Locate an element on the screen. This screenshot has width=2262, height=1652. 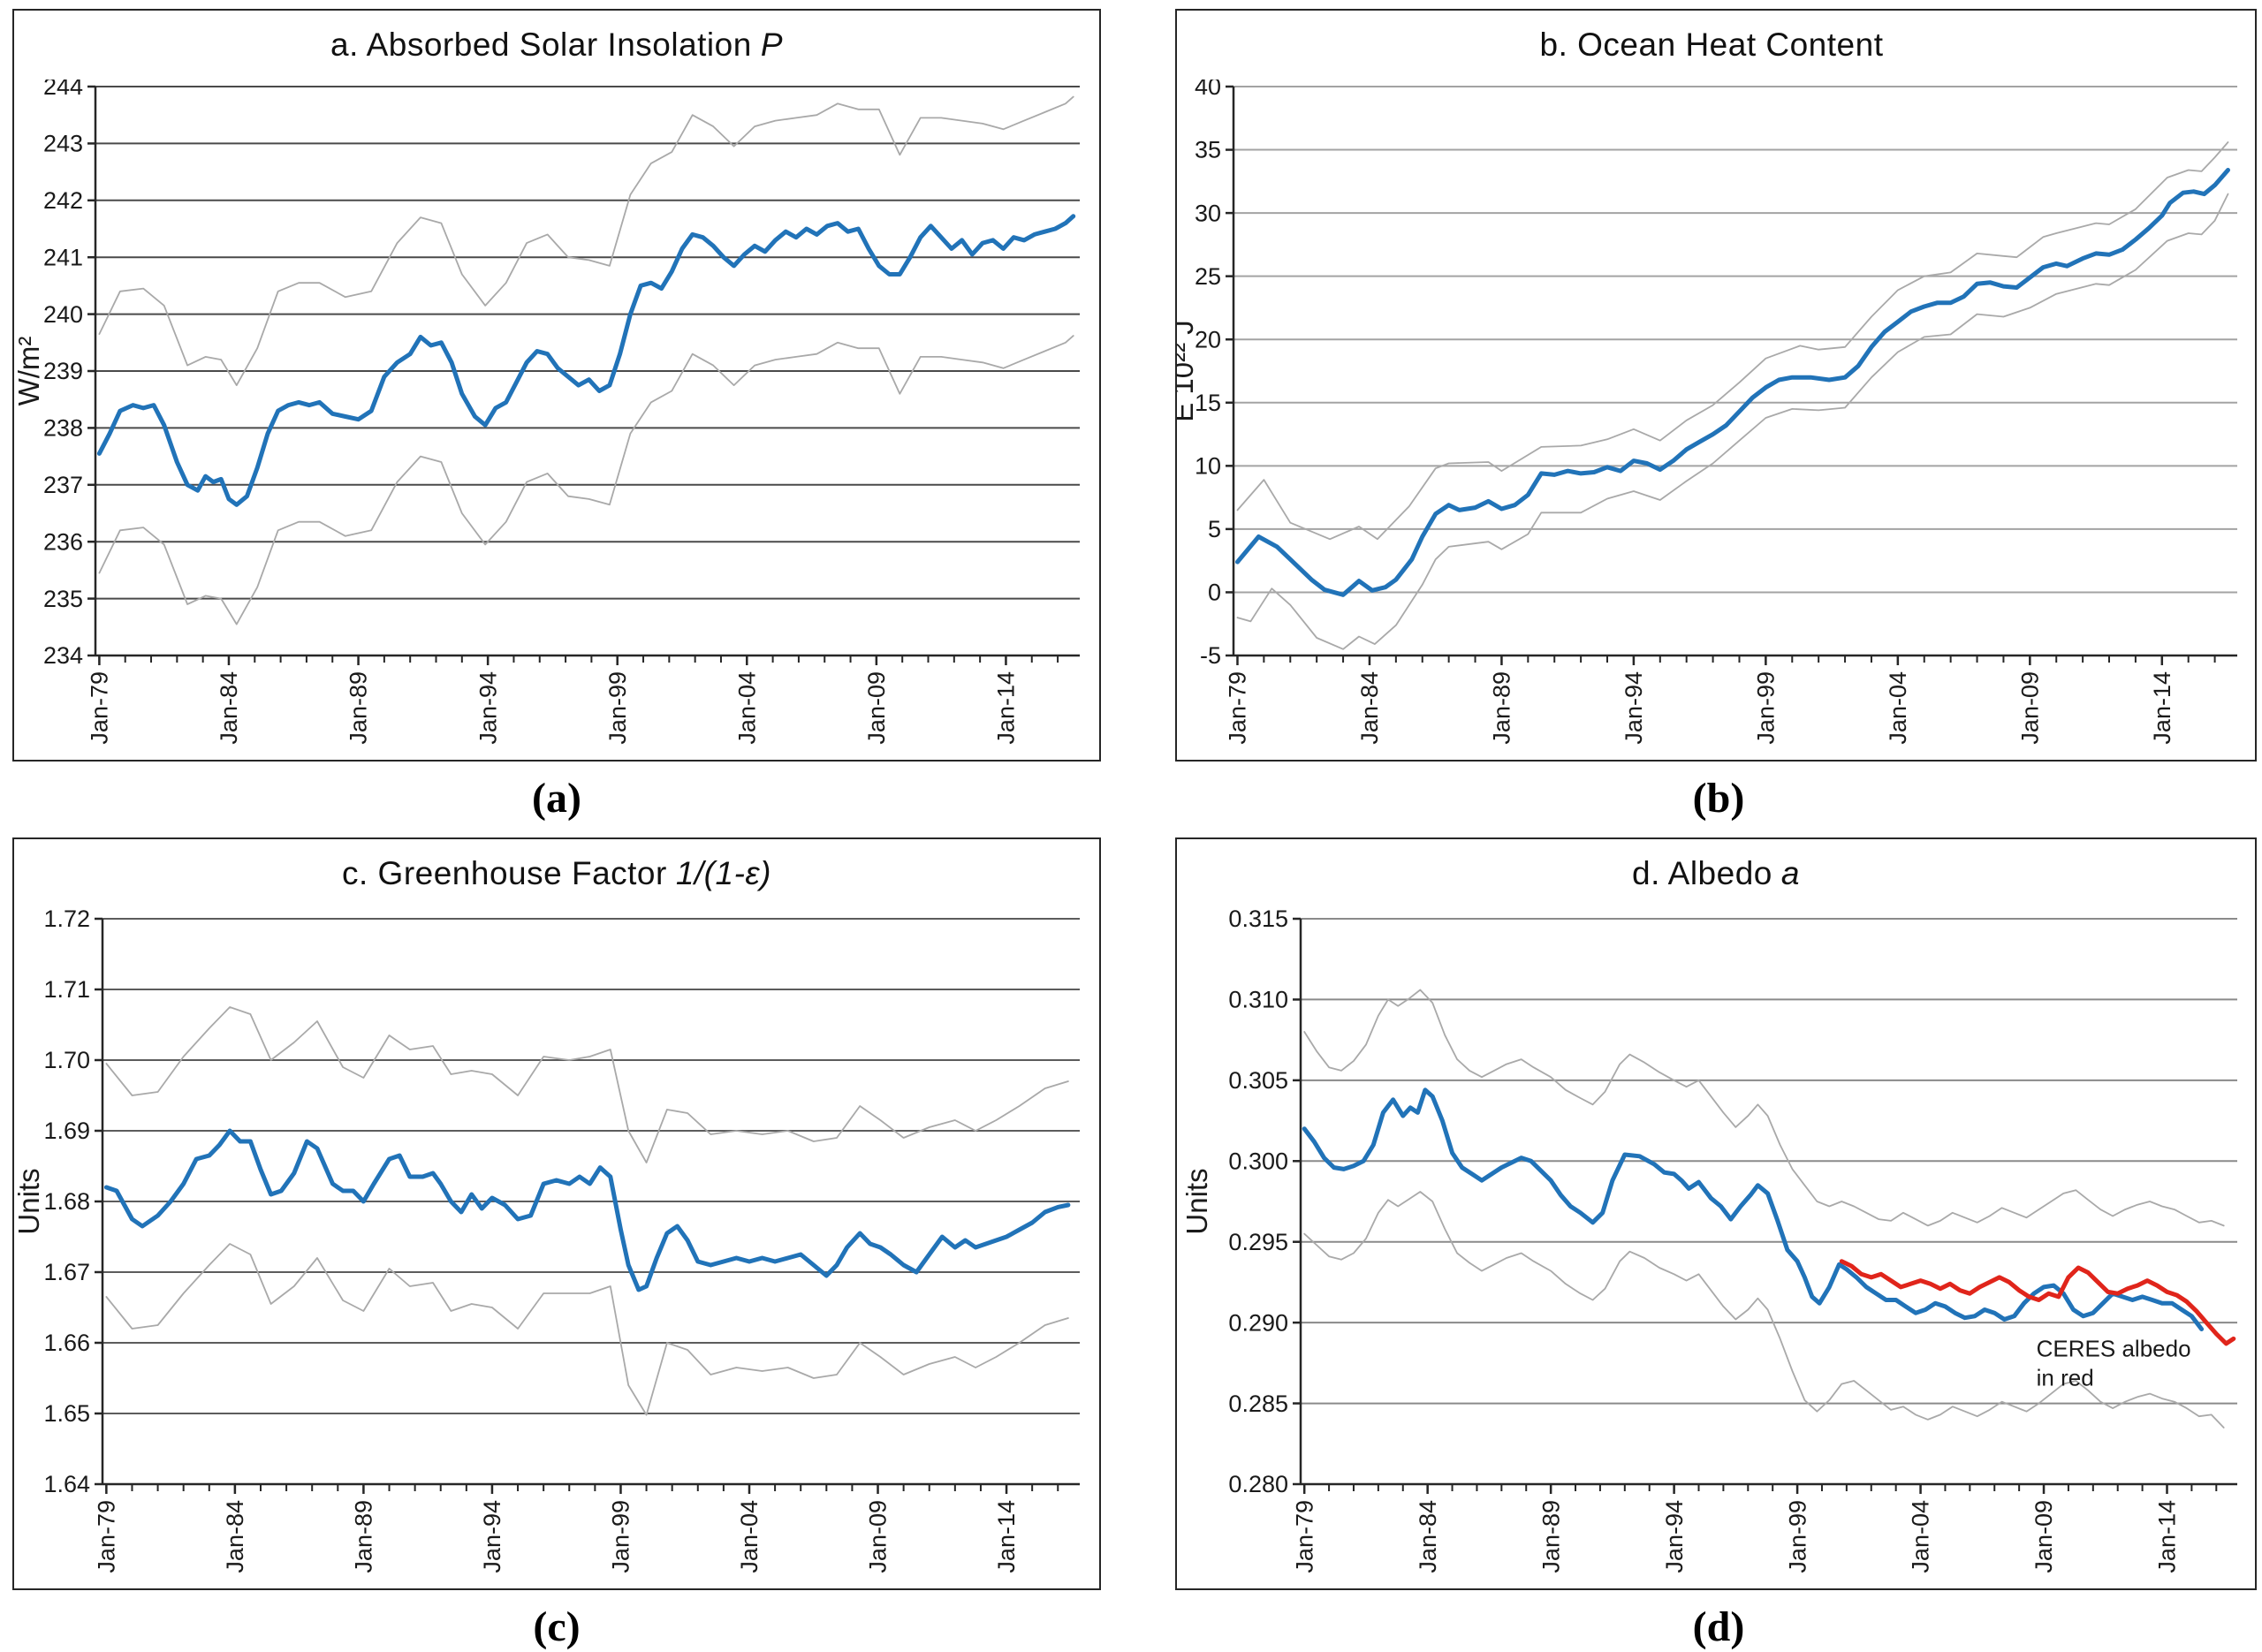
y-tick-label: 243 is located at coordinates (63, 144).